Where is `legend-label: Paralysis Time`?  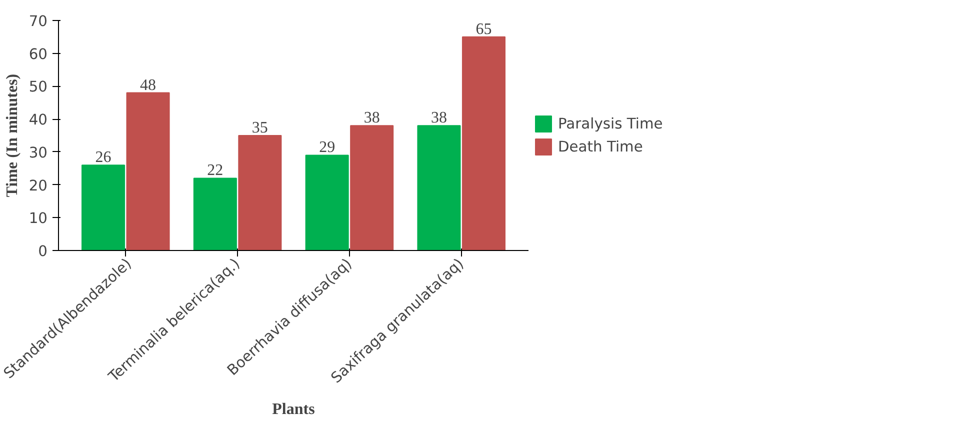
legend-label: Paralysis Time is located at coordinates (610, 123).